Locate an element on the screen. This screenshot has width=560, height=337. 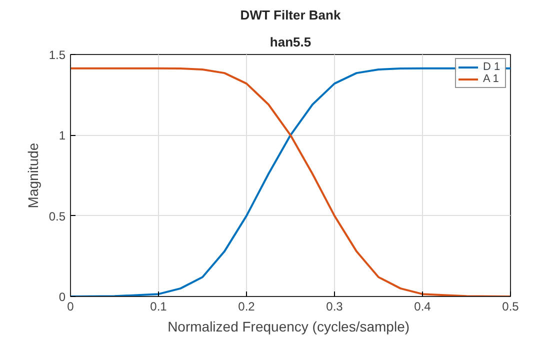
x-tick-label: 0.4 is located at coordinates (423, 307).